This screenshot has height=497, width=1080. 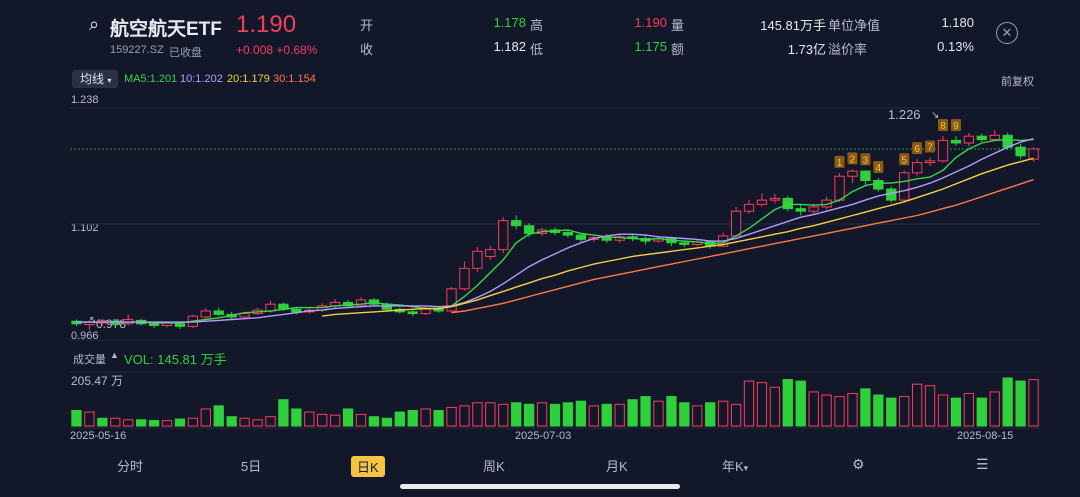 What do you see at coordinates (114, 355) in the screenshot?
I see `volume-toggle-icon: ▲` at bounding box center [114, 355].